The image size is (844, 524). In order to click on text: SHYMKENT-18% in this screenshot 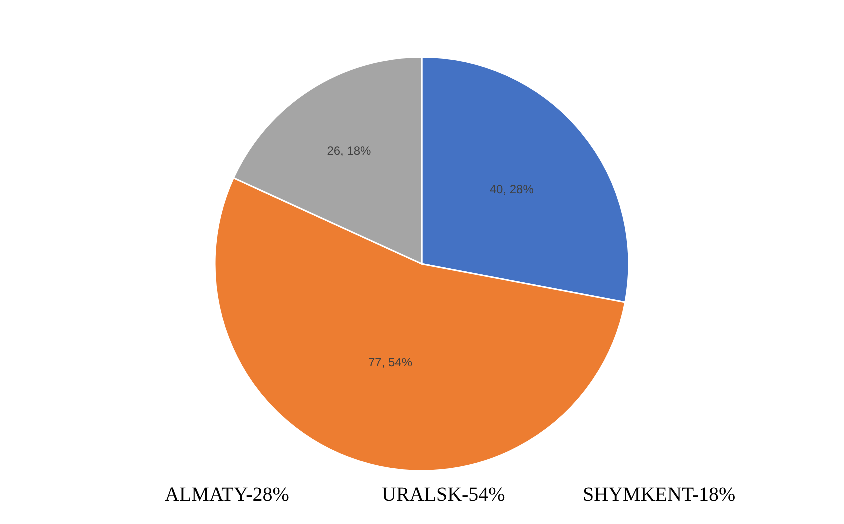, I will do `click(659, 495)`.